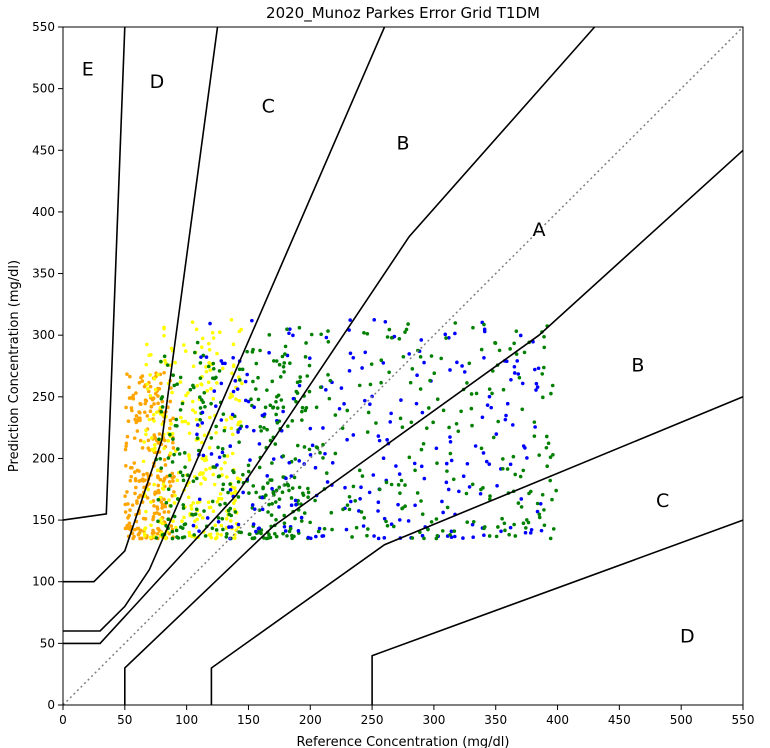  Describe the element at coordinates (619, 720) in the screenshot. I see `x-tick-label: 450` at that location.